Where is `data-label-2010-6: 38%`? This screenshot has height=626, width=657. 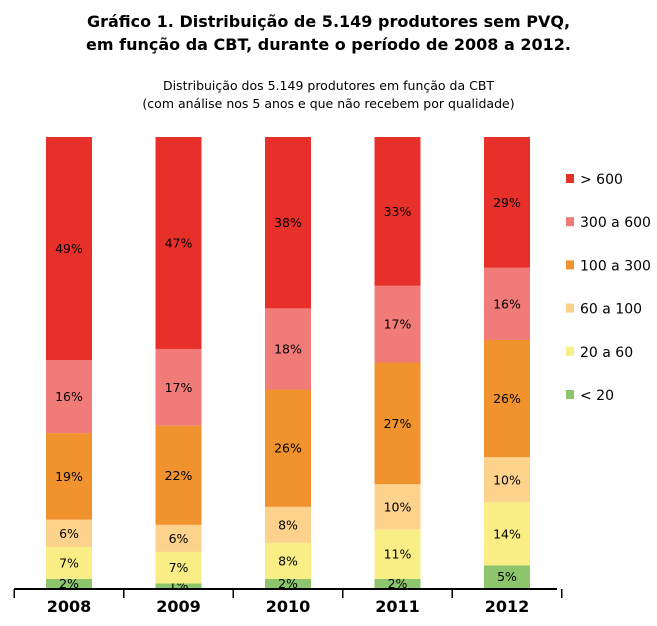
data-label-2010-6: 38% is located at coordinates (288, 222).